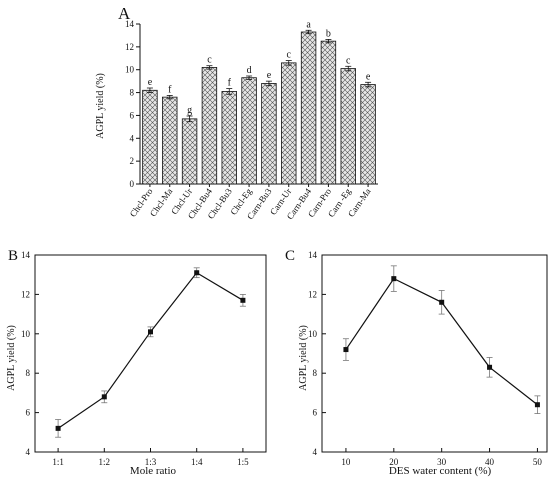 This screenshot has width=550, height=481. What do you see at coordinates (150, 350) in the screenshot?
I see `series-line` at bounding box center [150, 350].